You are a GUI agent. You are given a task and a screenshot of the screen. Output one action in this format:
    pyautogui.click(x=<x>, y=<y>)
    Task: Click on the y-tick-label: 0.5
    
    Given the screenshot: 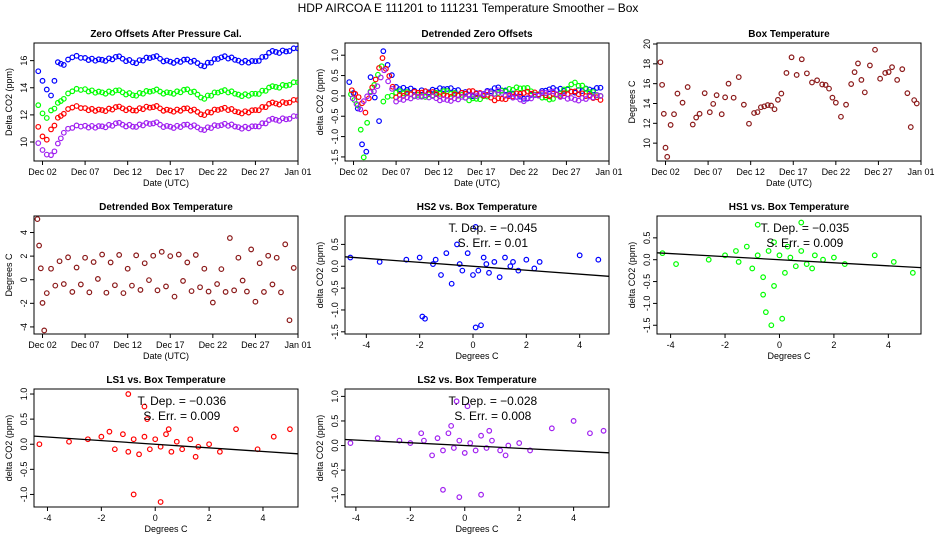 What is the action you would take?
    pyautogui.click(x=335, y=421)
    